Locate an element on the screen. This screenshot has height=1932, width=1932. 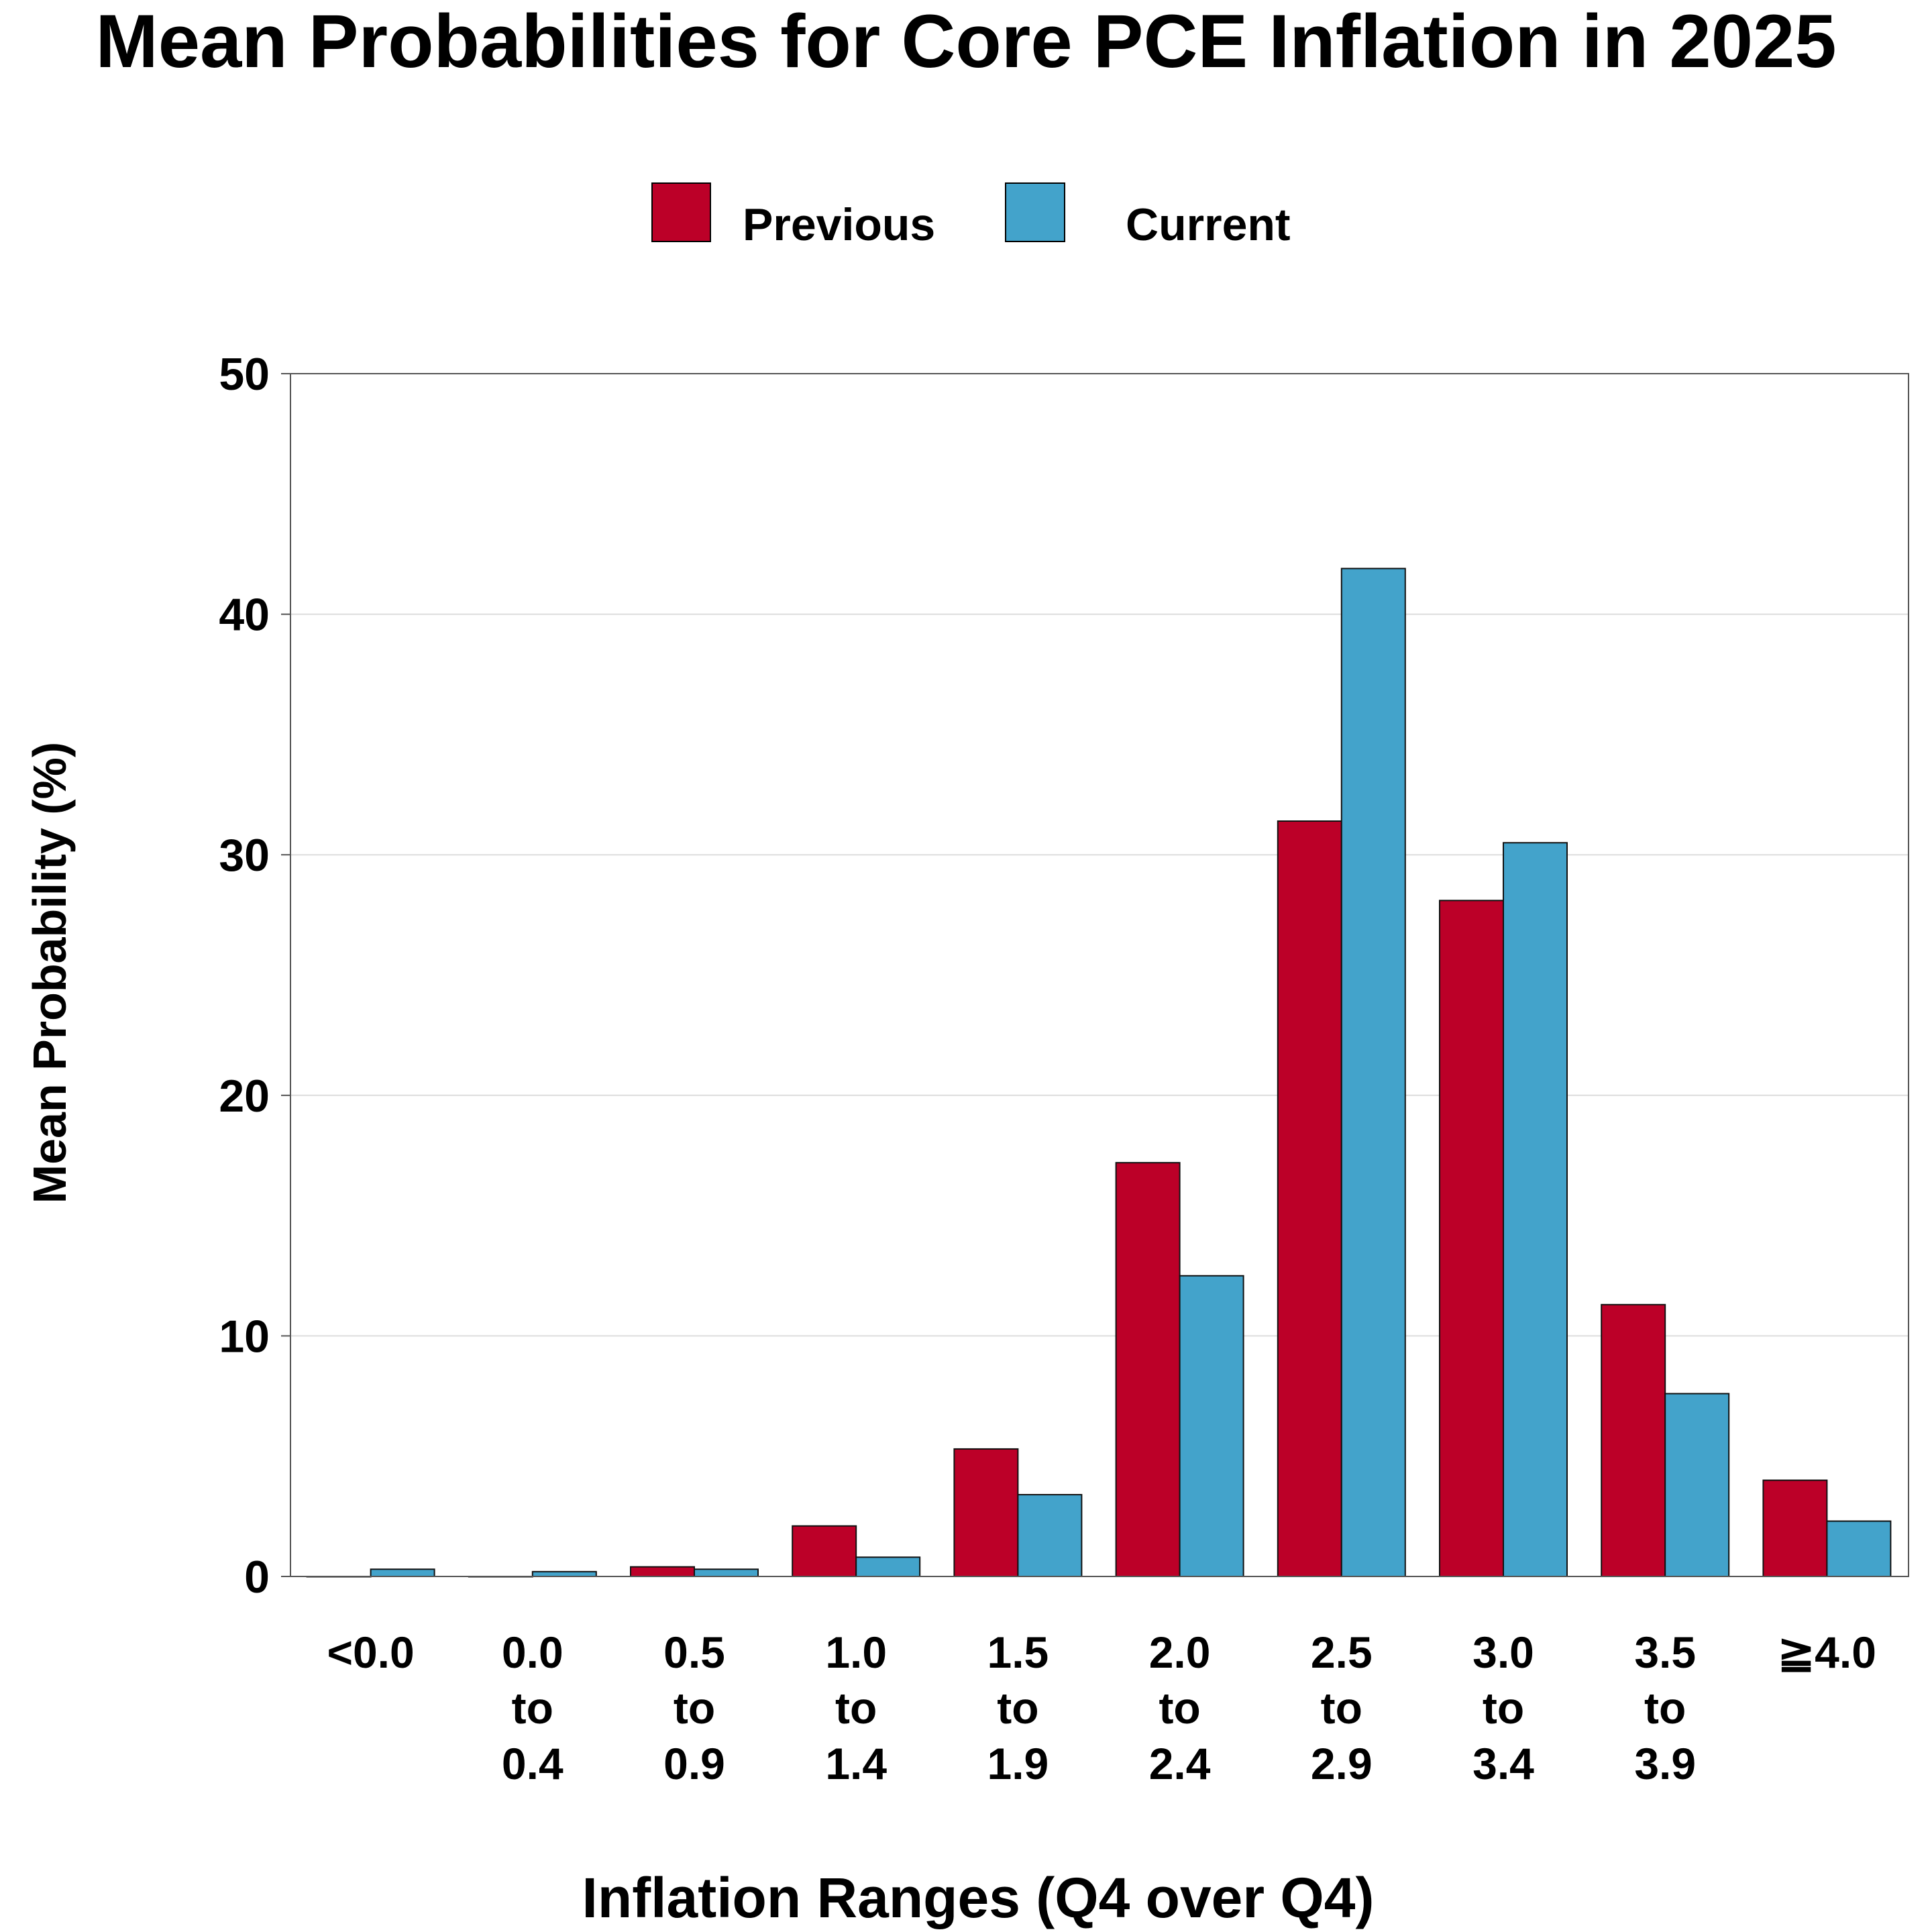
x-tick-label: 2.5 is located at coordinates (1342, 1652).